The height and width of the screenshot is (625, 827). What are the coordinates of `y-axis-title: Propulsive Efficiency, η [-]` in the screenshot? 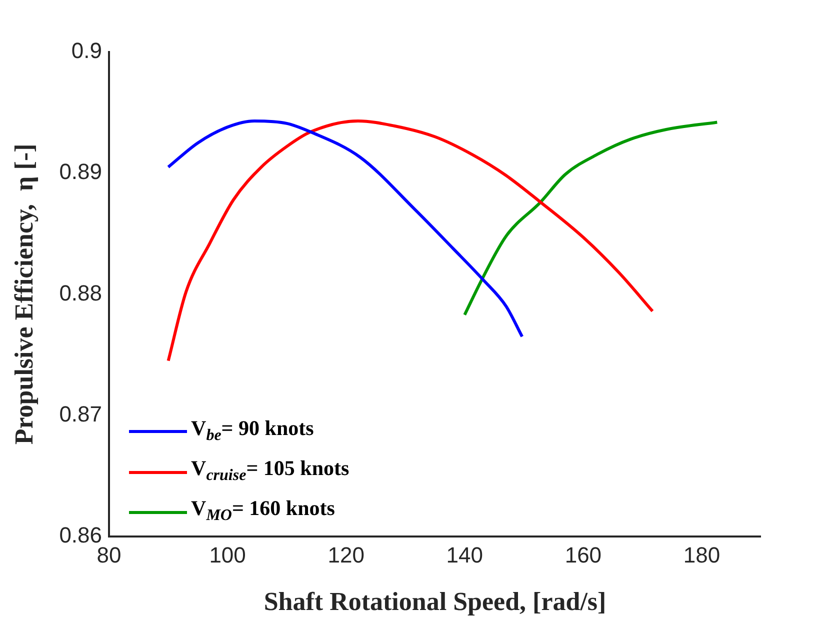 It's located at (23, 294).